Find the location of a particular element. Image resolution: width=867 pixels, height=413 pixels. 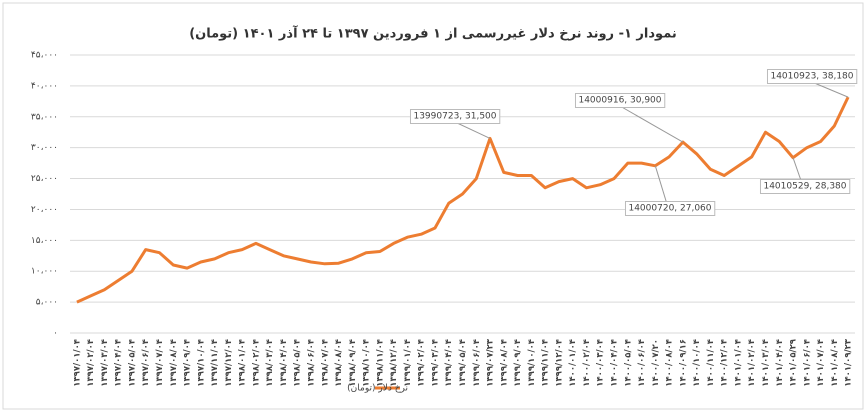

x-tick-label: ۱۴۰۱/۰۳/۰۴ is located at coordinates (766, 363).